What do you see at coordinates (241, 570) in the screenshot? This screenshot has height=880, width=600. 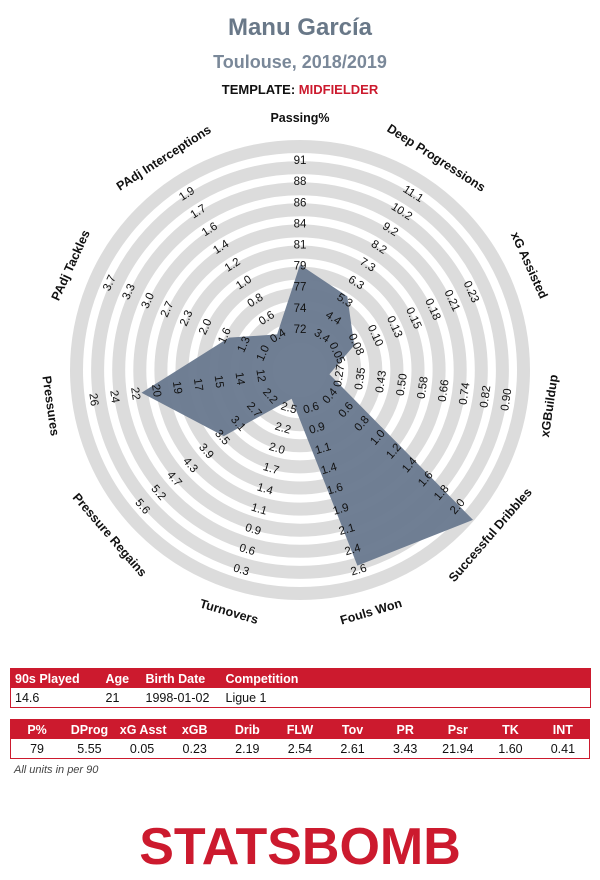 I see `radar-tick-label: 0.3` at bounding box center [241, 570].